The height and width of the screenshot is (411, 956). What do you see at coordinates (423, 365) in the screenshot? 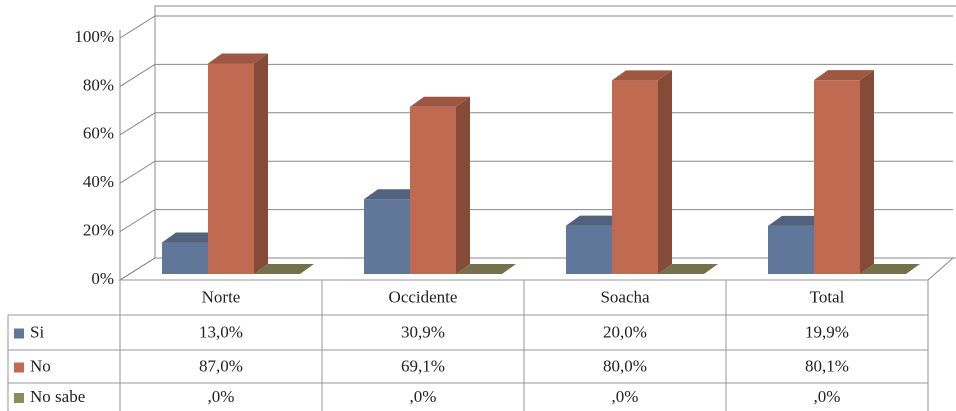
I see `value-label: 69,1%` at bounding box center [423, 365].